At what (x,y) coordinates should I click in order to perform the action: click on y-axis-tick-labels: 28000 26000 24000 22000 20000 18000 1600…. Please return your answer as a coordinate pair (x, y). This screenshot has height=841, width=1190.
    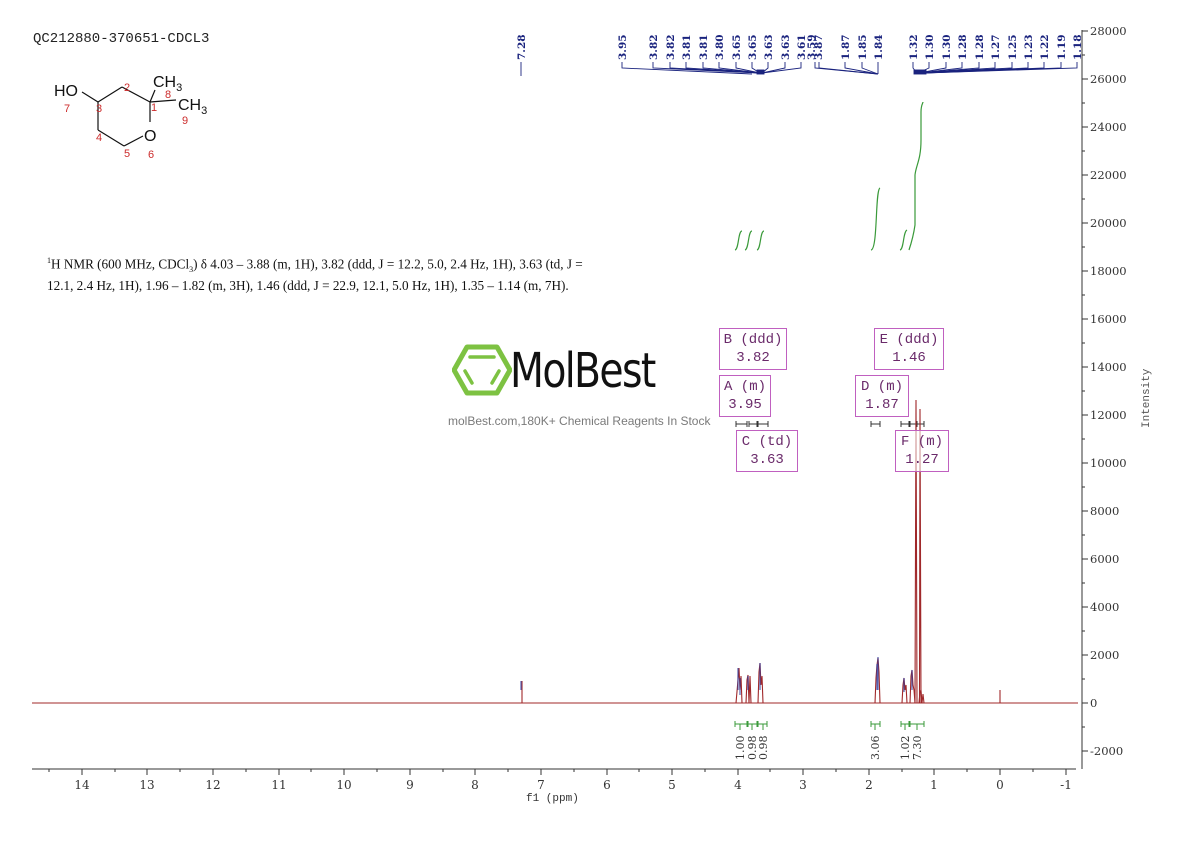
    Looking at the image, I should click on (1108, 391).